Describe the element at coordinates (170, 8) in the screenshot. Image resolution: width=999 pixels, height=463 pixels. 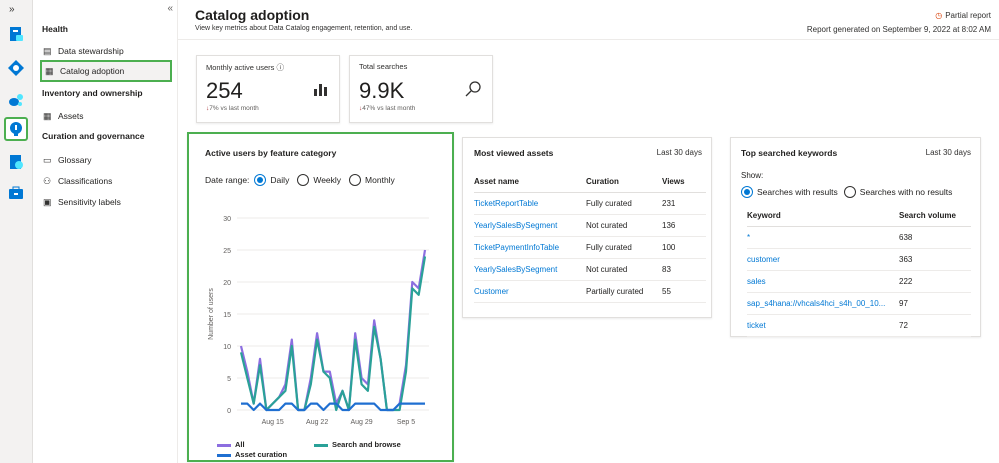
I see `collapse-icon: «` at that location.